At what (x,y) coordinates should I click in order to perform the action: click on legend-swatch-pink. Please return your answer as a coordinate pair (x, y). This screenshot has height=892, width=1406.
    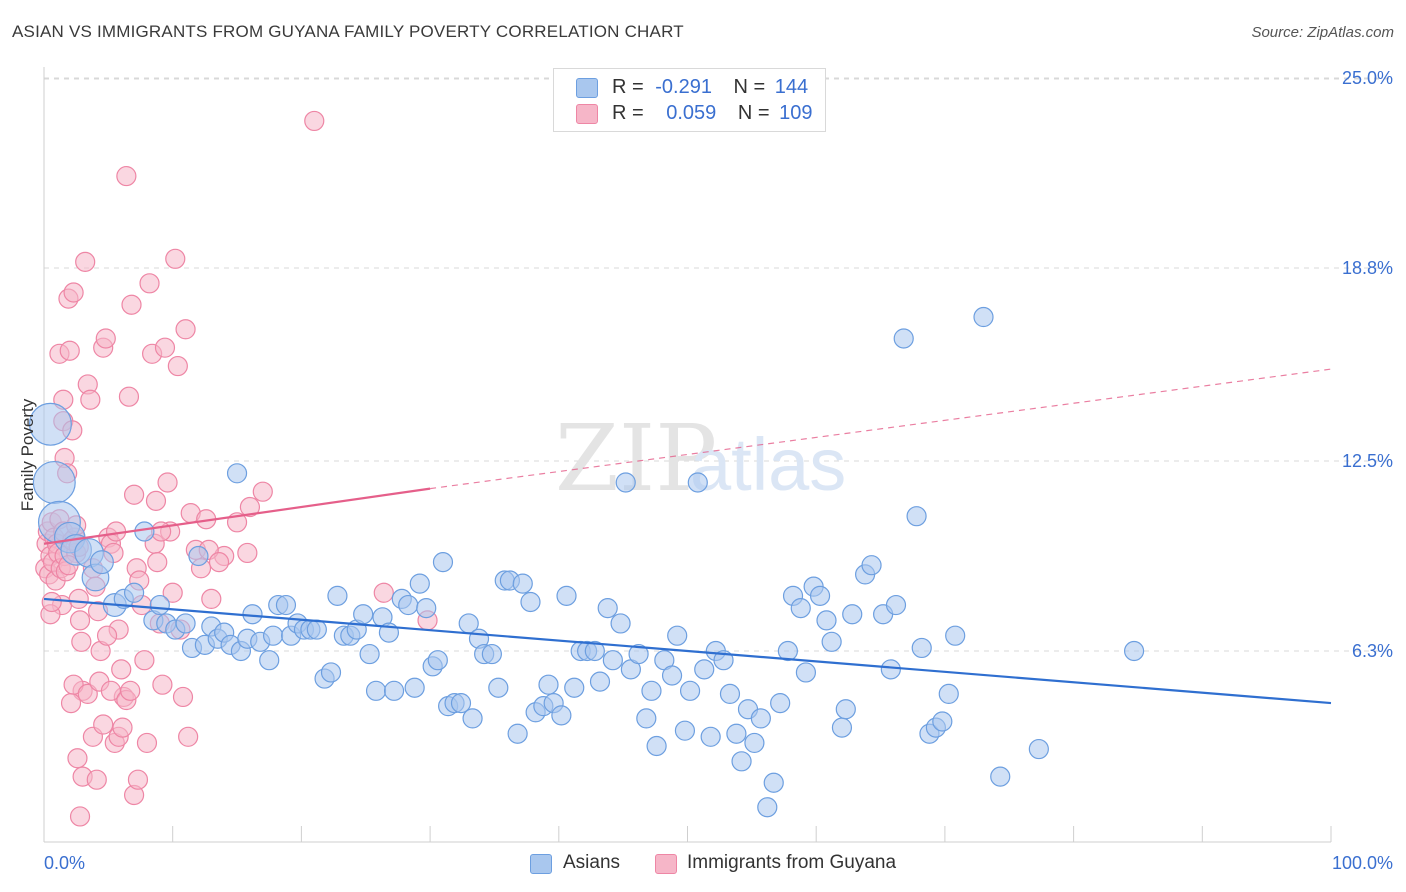
    Looking at the image, I should click on (666, 864).